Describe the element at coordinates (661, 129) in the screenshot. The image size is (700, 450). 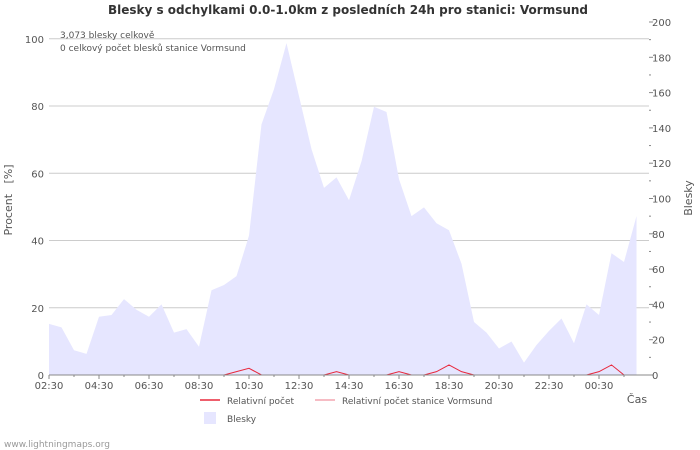
I see `right-tick-label: 140` at that location.